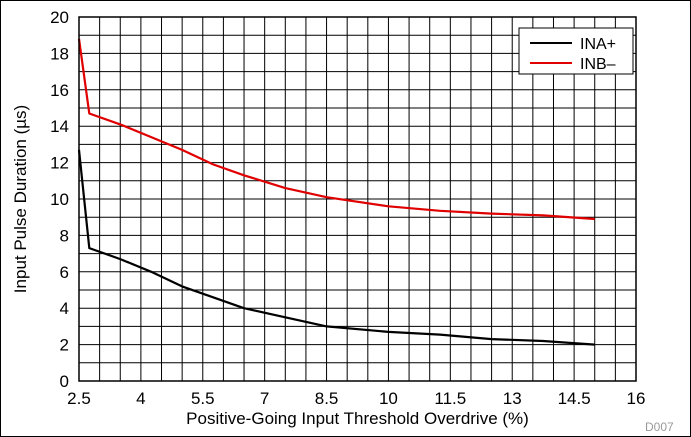 The image size is (691, 437). Describe the element at coordinates (64, 272) in the screenshot. I see `y-tick-label: 6` at that location.